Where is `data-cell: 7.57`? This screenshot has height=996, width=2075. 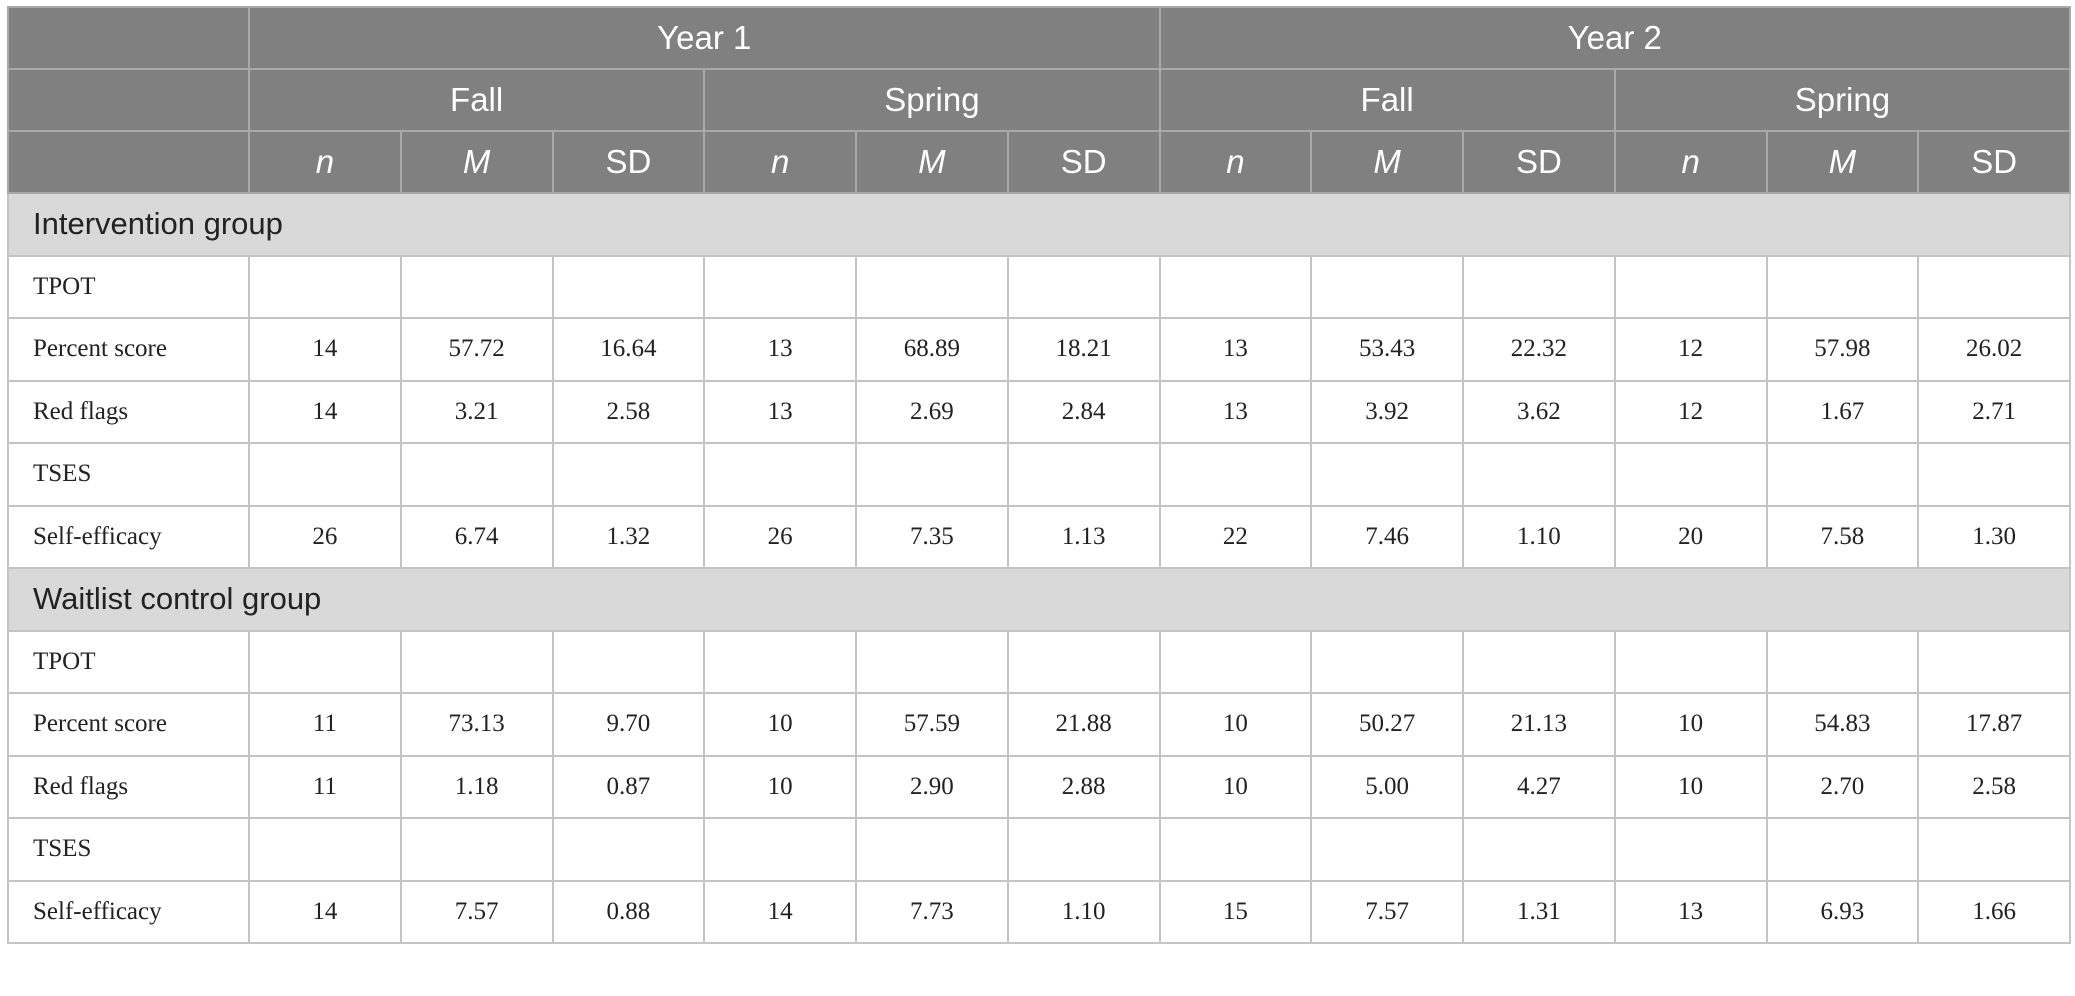
data-cell: 7.57 is located at coordinates (1387, 911).